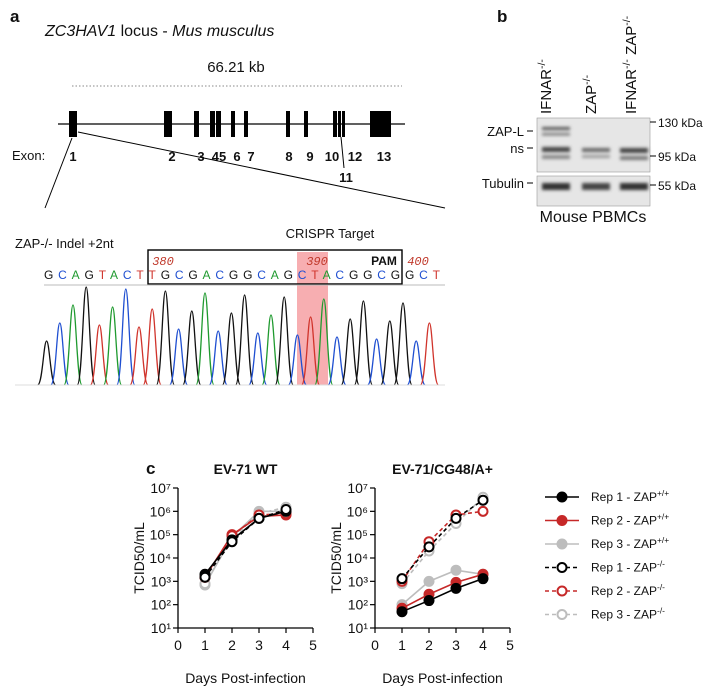  I want to click on lane-label: ZAP-/-, so click(590, 94).